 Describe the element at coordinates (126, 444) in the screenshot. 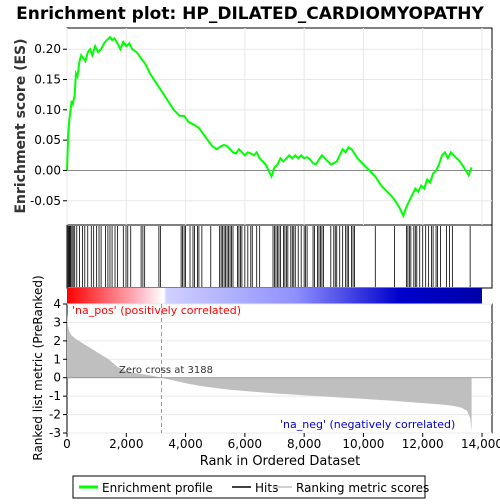

I see `x-tick-label: 2,000` at that location.